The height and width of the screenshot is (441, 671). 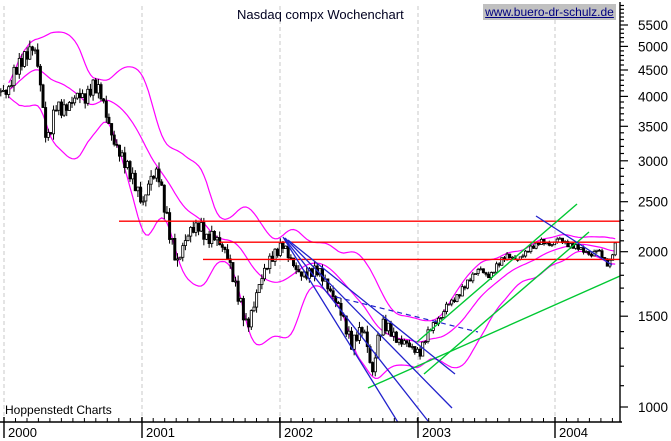 I want to click on blue-dashed-trend-line, so click(x=407, y=314).